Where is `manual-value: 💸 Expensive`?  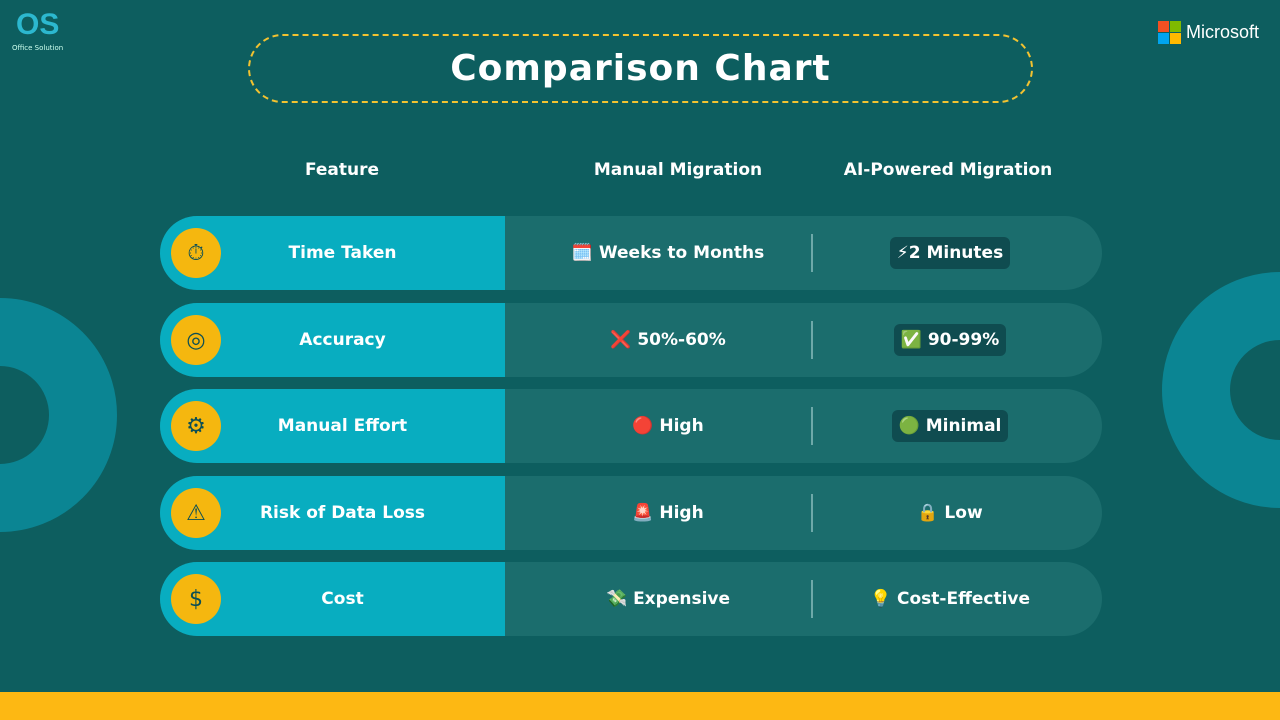
manual-value: 💸 Expensive is located at coordinates (668, 599).